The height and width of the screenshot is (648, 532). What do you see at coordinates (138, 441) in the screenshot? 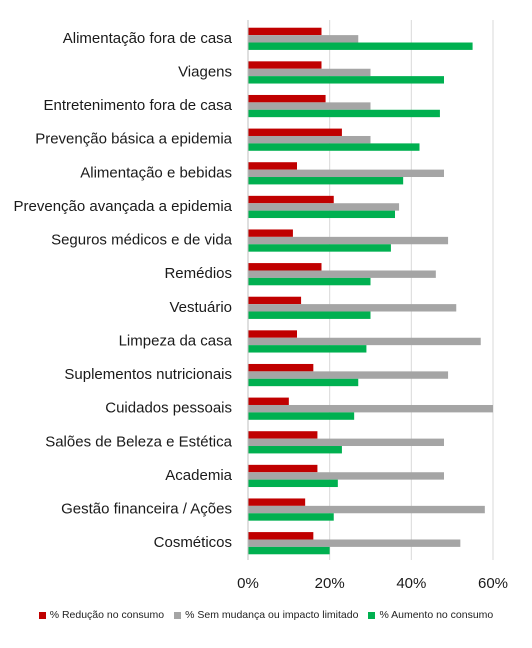
I see `category-label: Salões de Beleza e Estética` at bounding box center [138, 441].